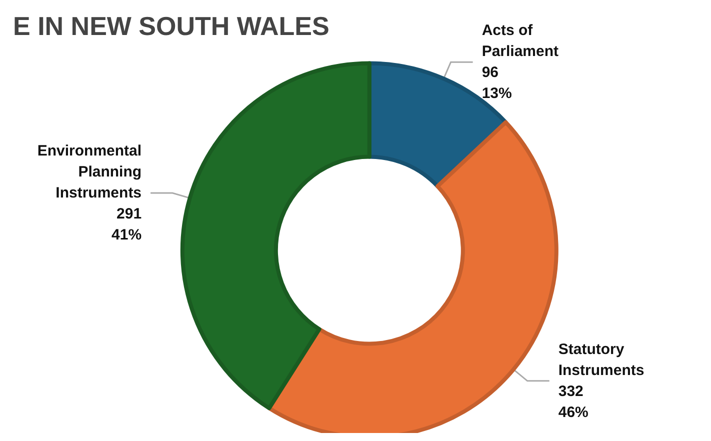 This screenshot has width=711, height=441. What do you see at coordinates (601, 359) in the screenshot?
I see `slice-label: Statutory Instruments` at bounding box center [601, 359].